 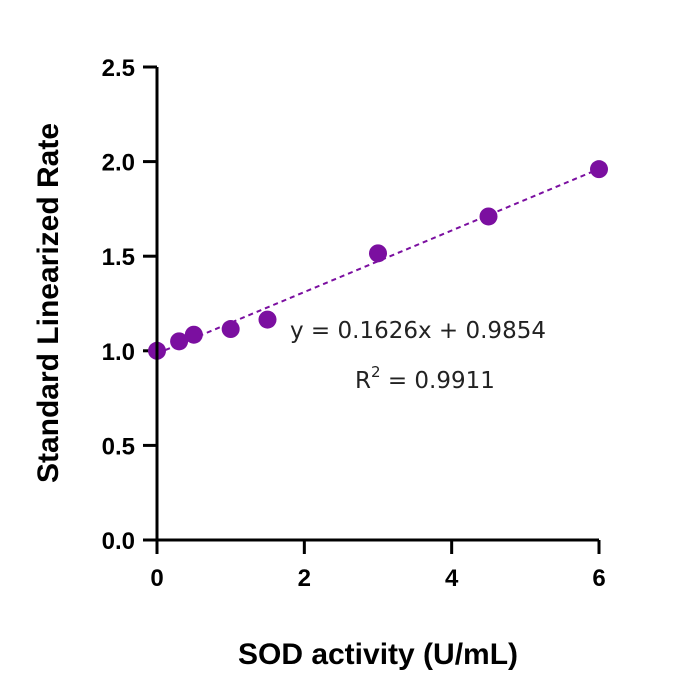 I want to click on r2-prefix: R, so click(x=363, y=381).